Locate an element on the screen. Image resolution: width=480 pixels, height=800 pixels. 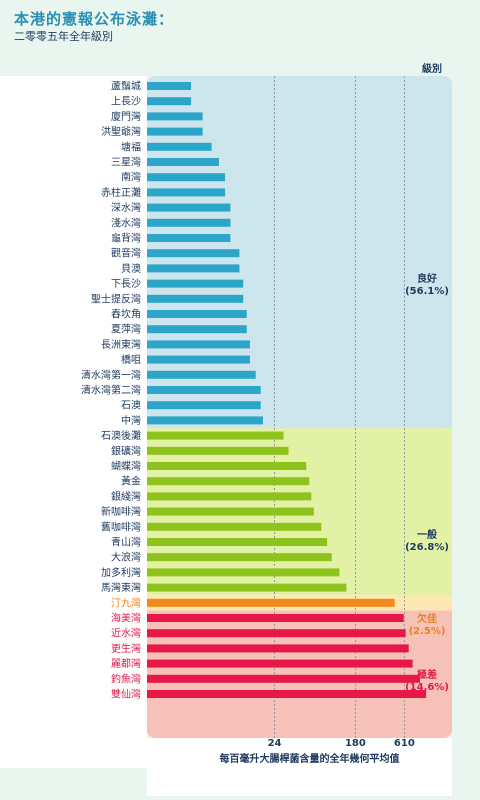
bar-龜背灣 is located at coordinates (189, 238).